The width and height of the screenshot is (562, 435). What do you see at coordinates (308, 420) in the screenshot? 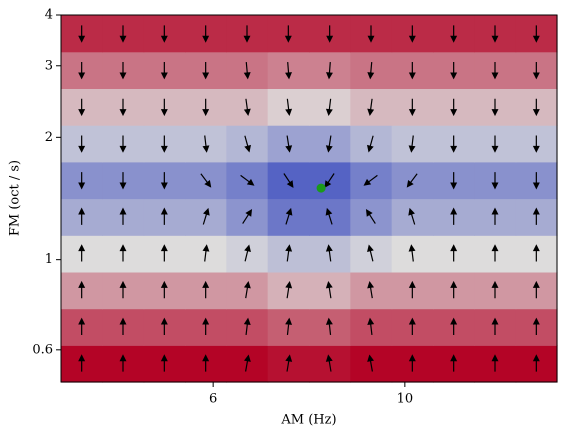
I see `x-axis-label: AM (Hz)` at bounding box center [308, 420].